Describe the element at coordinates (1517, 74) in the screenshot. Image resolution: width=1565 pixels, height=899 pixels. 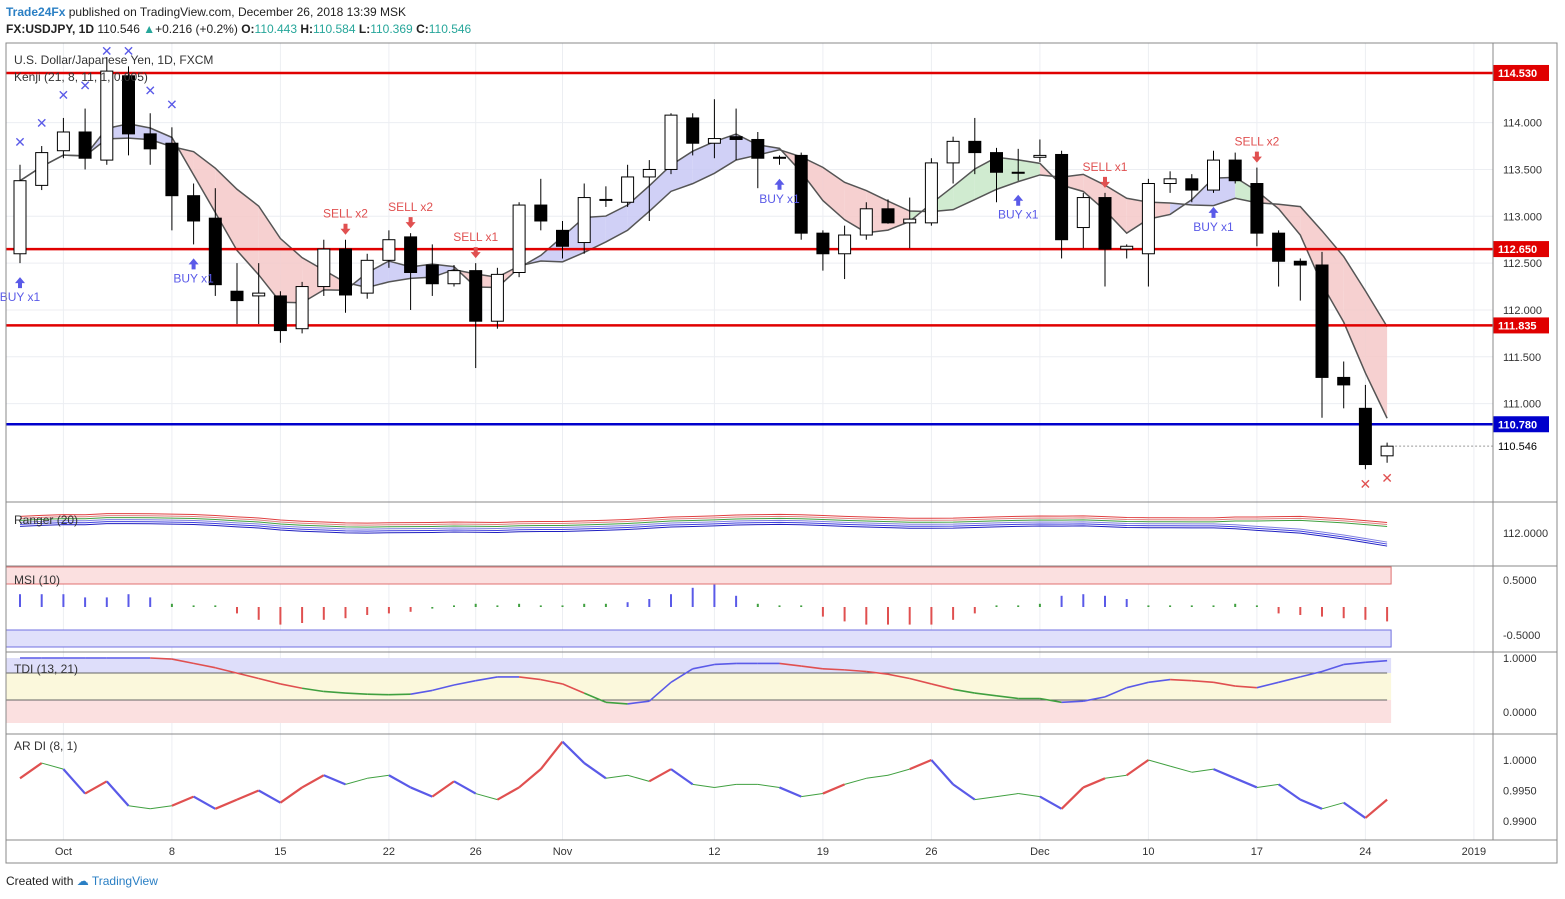
I see `level-label: 114.530` at that location.